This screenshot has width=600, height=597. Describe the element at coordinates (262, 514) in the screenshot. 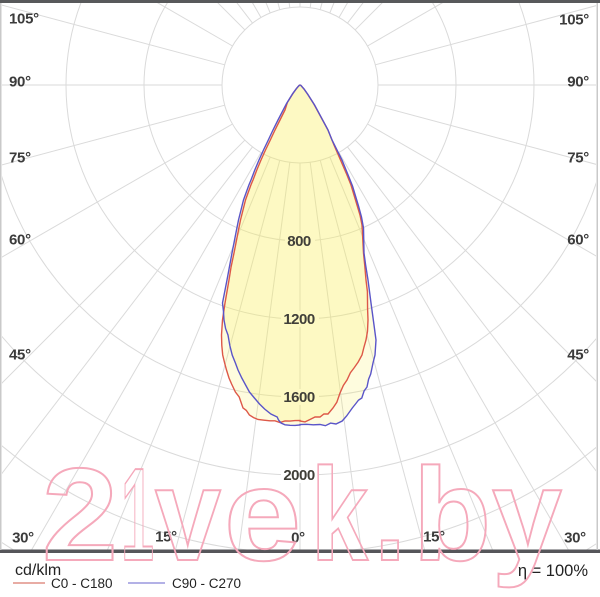

I see `svg-text: e` at that location.